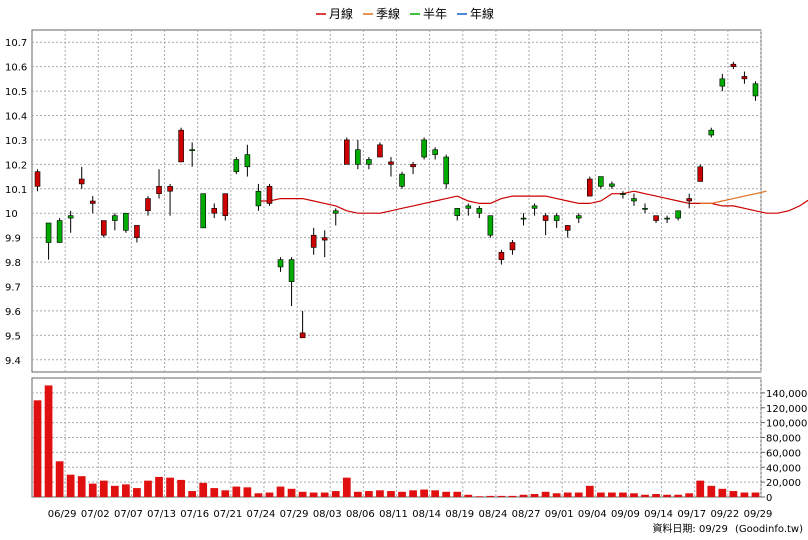 The width and height of the screenshot is (808, 540). What do you see at coordinates (689, 528) in the screenshot?
I see `footer-date: 資料日期: 09/29` at bounding box center [689, 528].